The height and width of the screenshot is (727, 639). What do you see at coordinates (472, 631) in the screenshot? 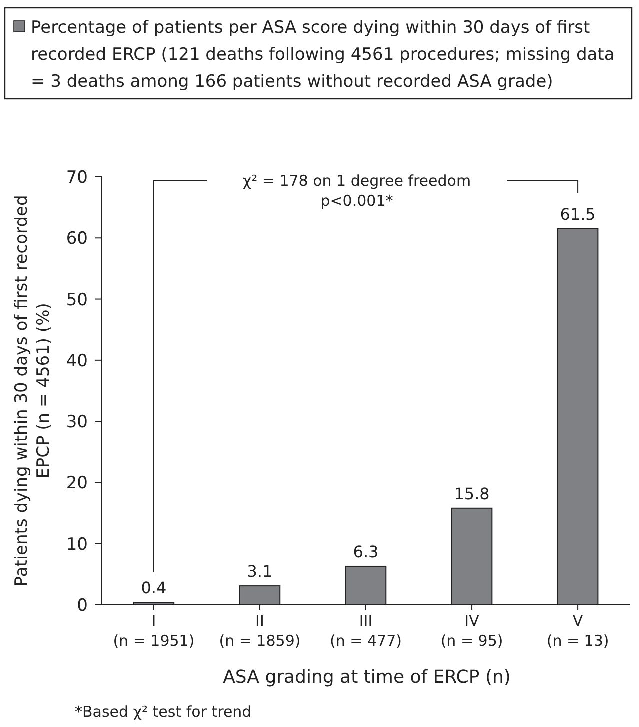
I see `x-tick-label: IV (n = 95)` at bounding box center [472, 631].